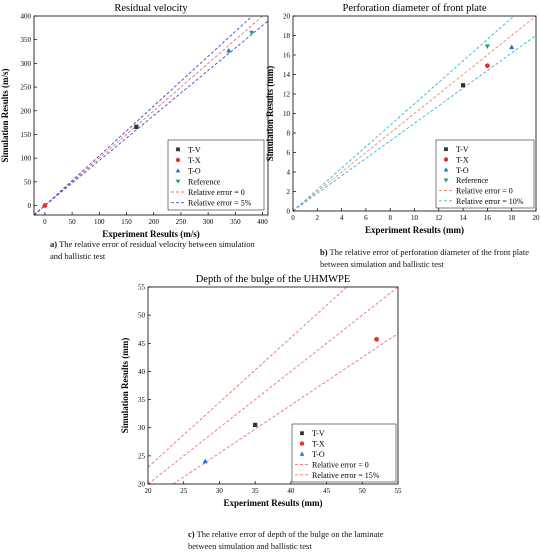  Describe the element at coordinates (340, 464) in the screenshot. I see `legend-label-line-0-c: Relative error = 0` at that location.